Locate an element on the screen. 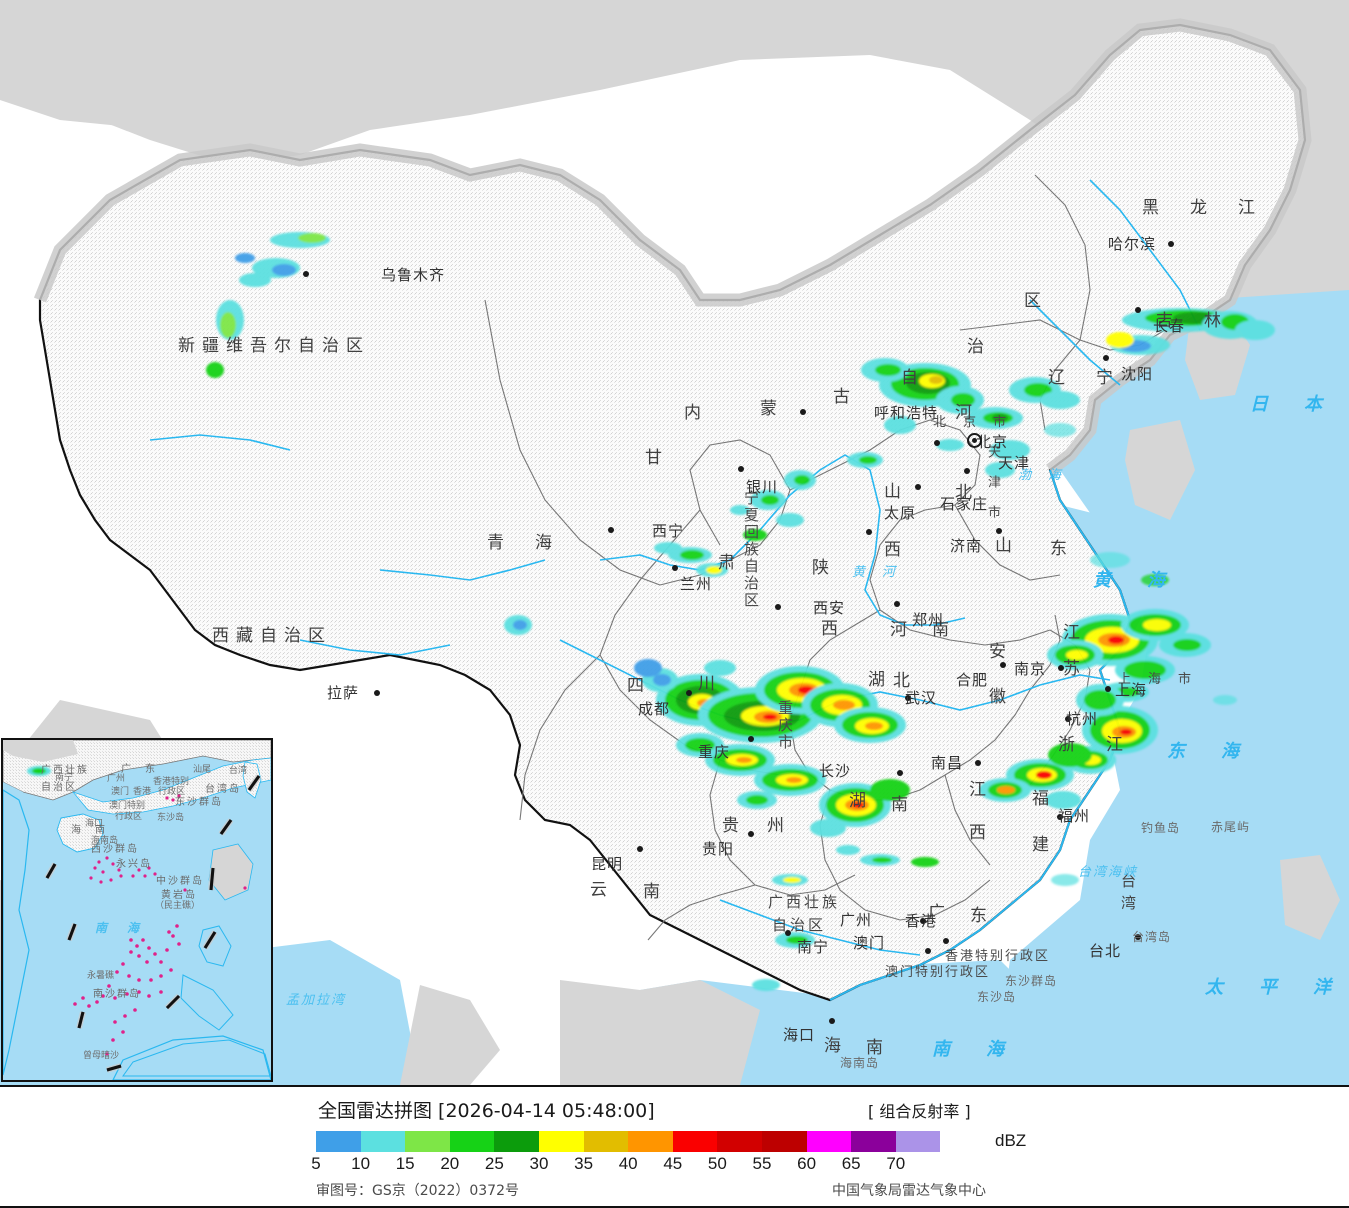  dbz-tick-5: 5 is located at coordinates (316, 1163).